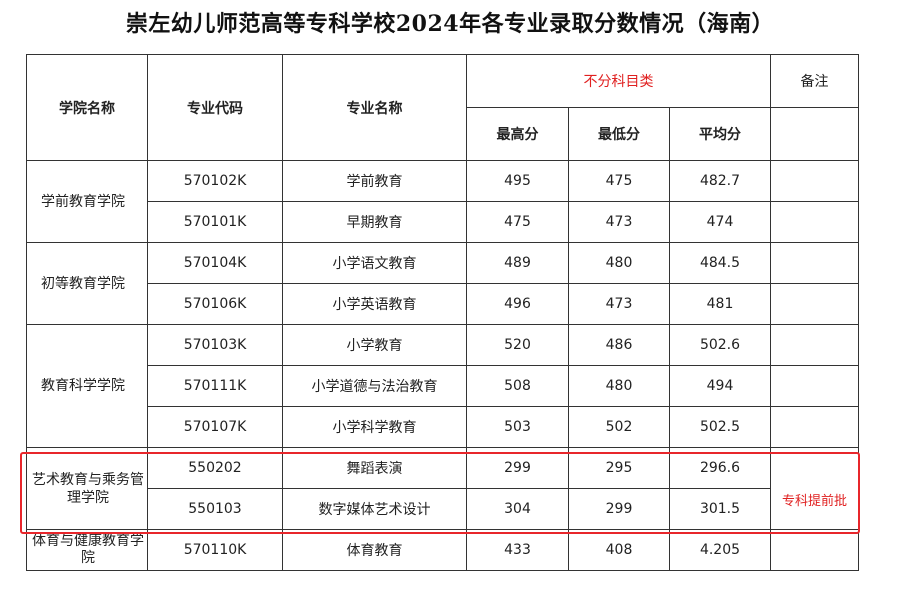 The height and width of the screenshot is (597, 900). Describe the element at coordinates (374, 468) in the screenshot. I see `major-cell: 舞蹈表演` at that location.